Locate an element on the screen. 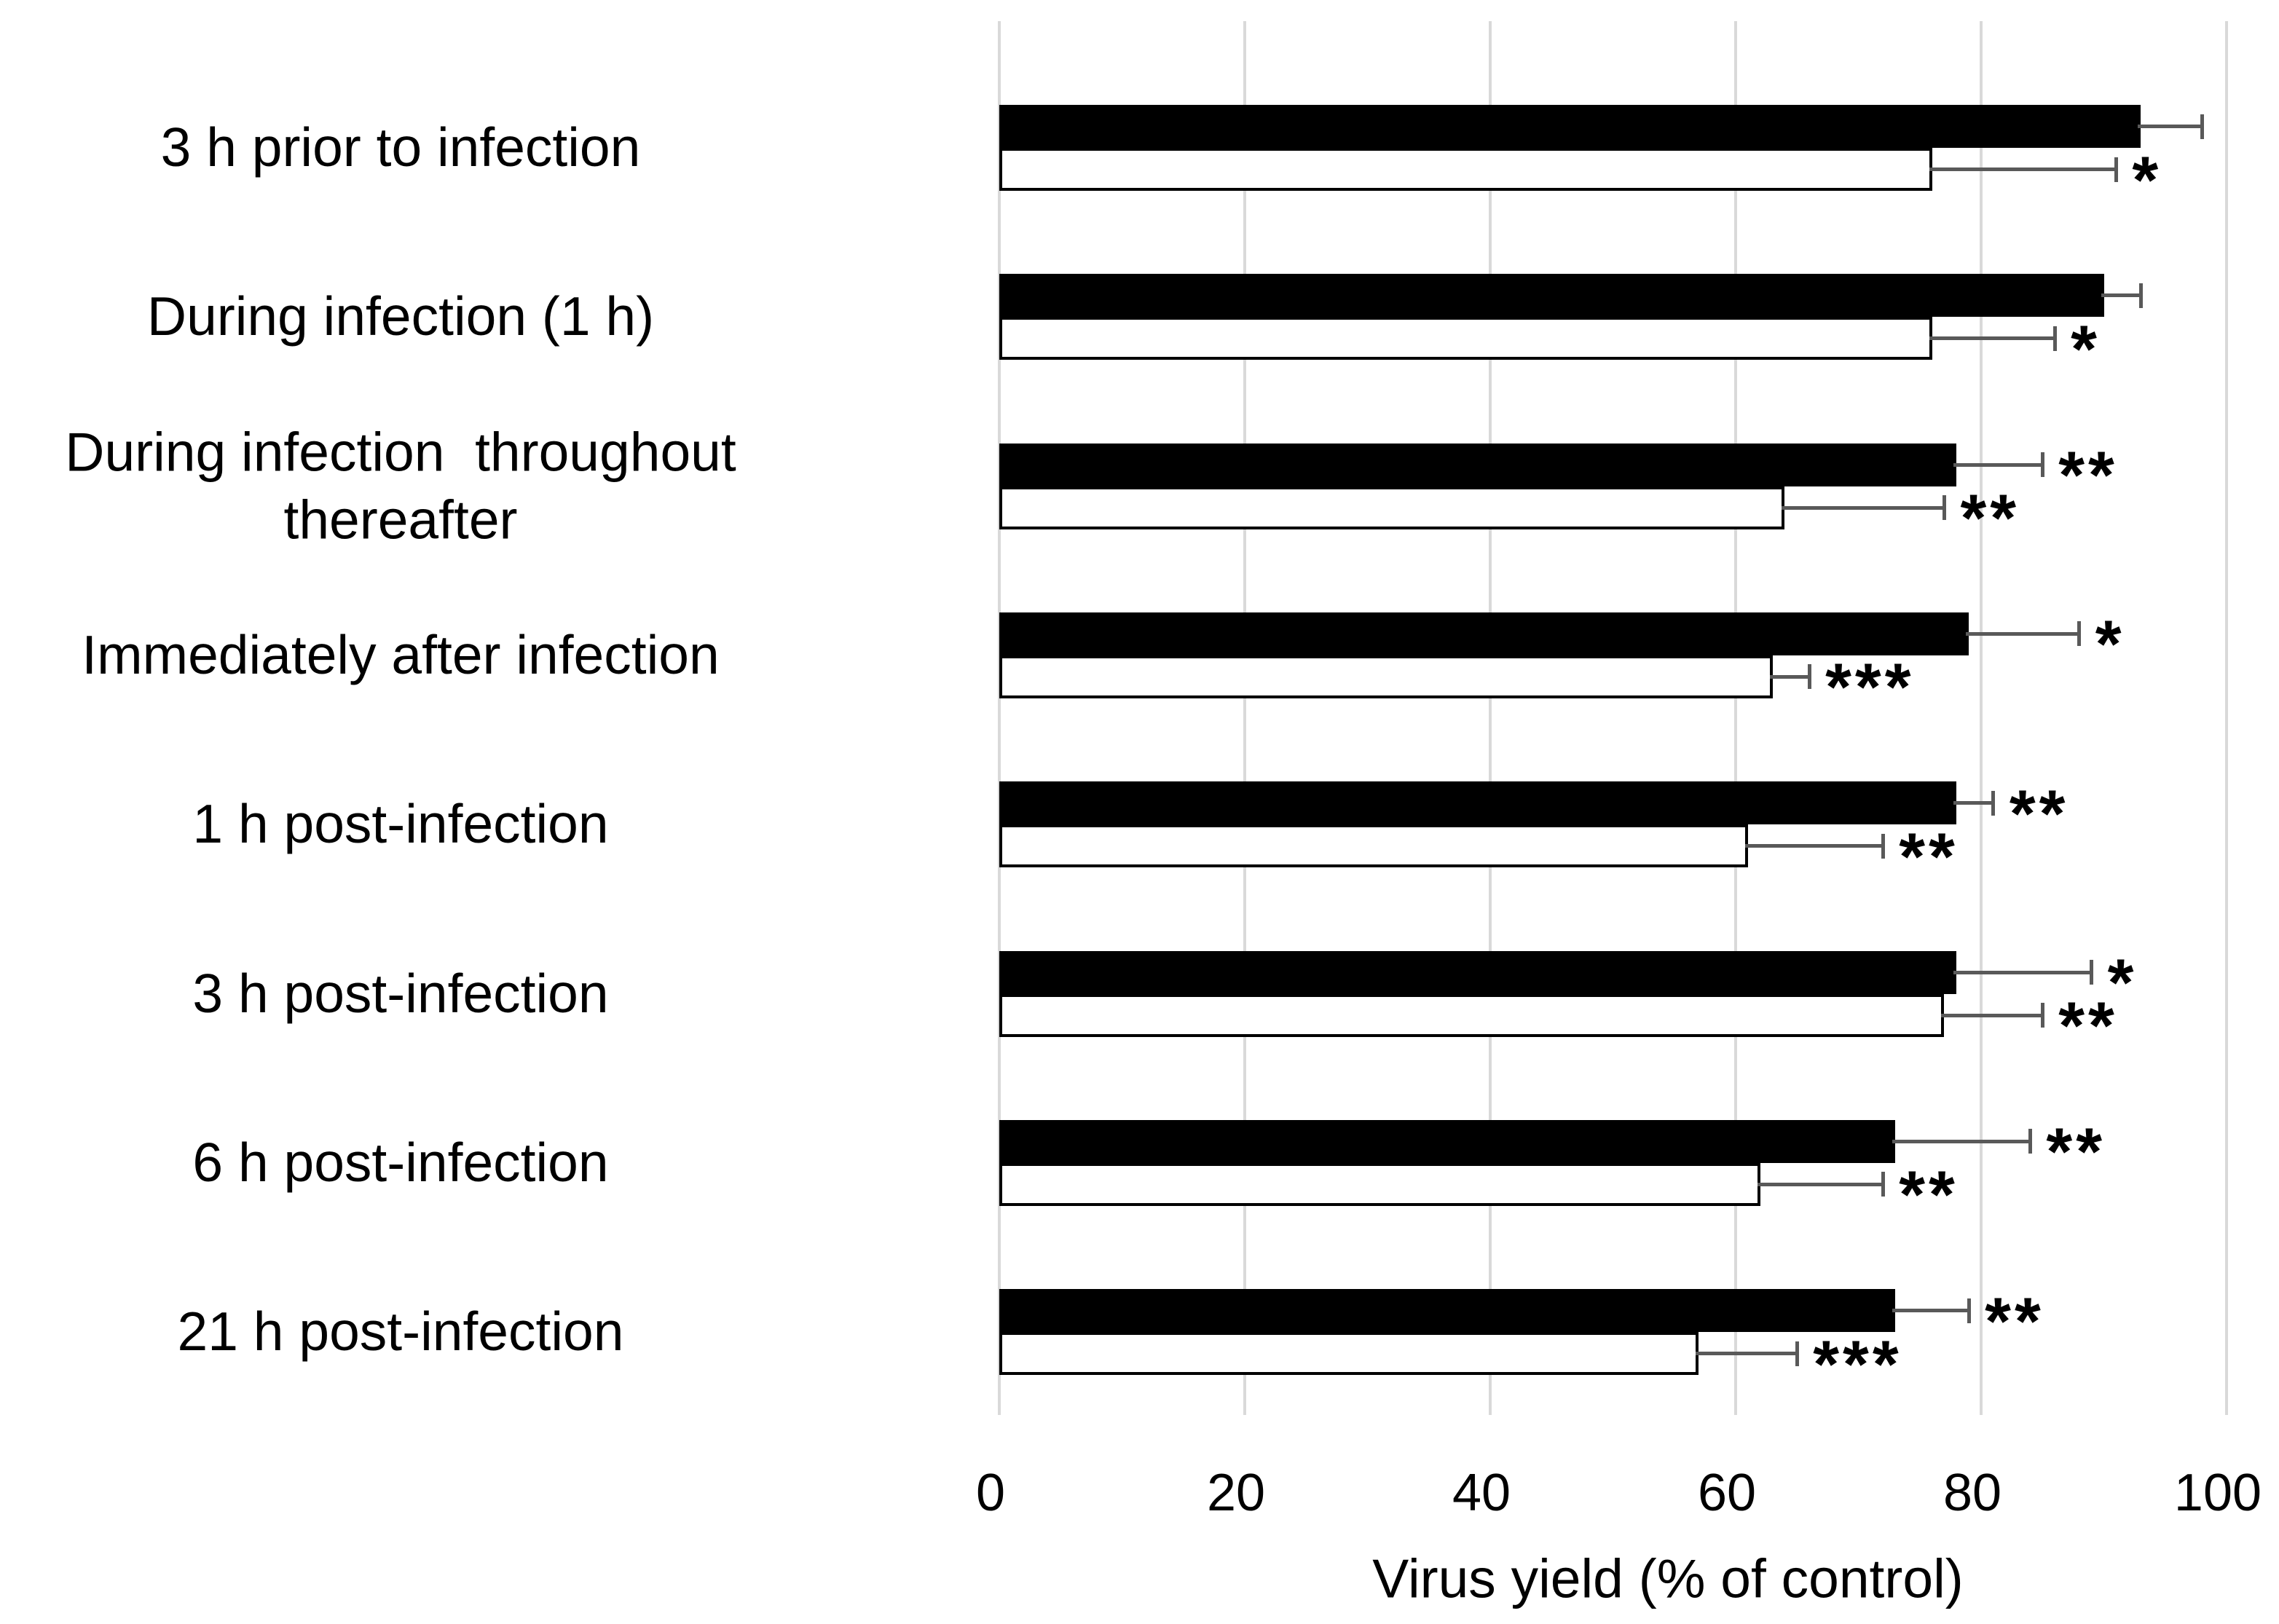 The height and width of the screenshot is (1624, 2279). x-tick-label: 80 is located at coordinates (1972, 1493).